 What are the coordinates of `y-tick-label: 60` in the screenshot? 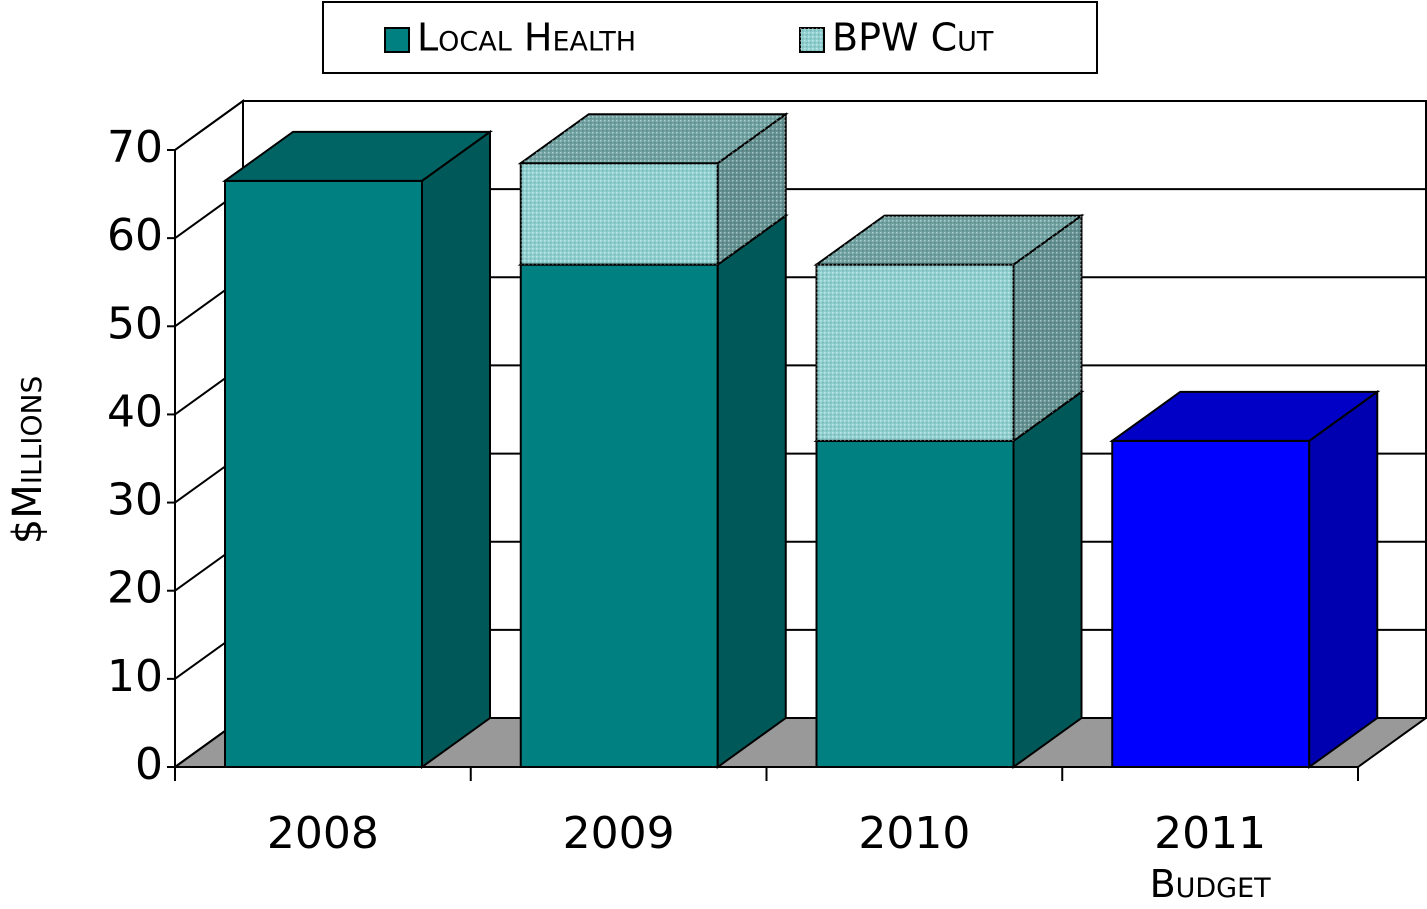 It's located at (135, 235).